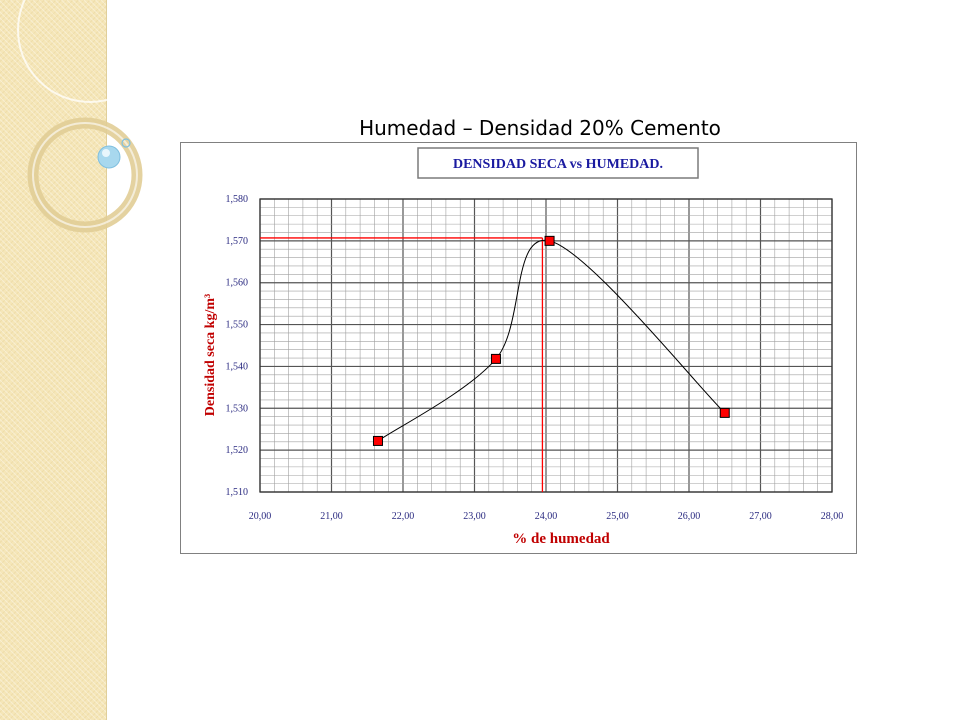  Describe the element at coordinates (237, 366) in the screenshot. I see `y-tick-label: 1,540` at that location.